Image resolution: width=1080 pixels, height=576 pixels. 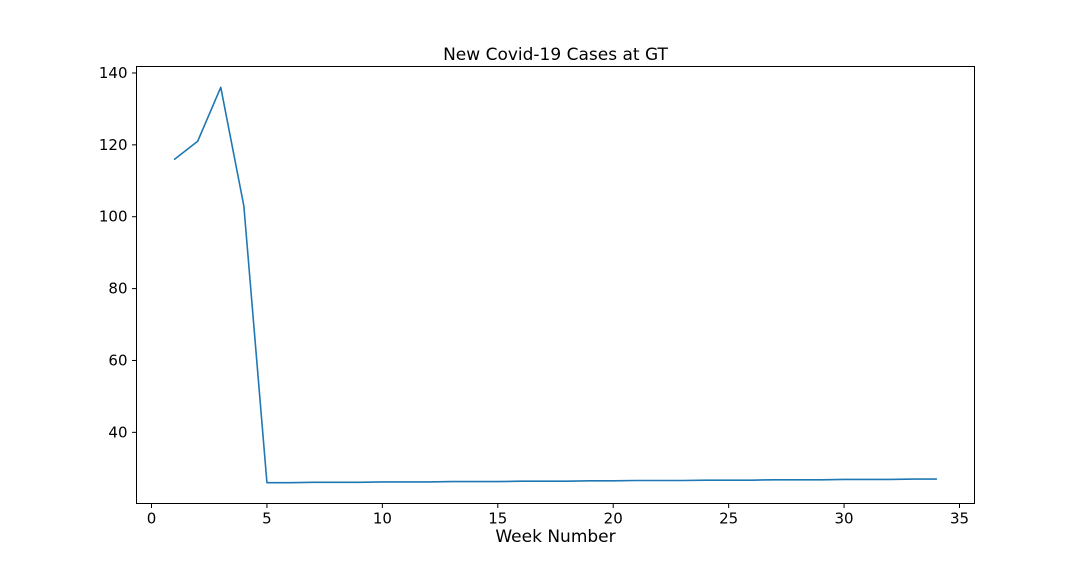 What do you see at coordinates (382, 519) in the screenshot?
I see `x-tick-label: 10` at bounding box center [382, 519].